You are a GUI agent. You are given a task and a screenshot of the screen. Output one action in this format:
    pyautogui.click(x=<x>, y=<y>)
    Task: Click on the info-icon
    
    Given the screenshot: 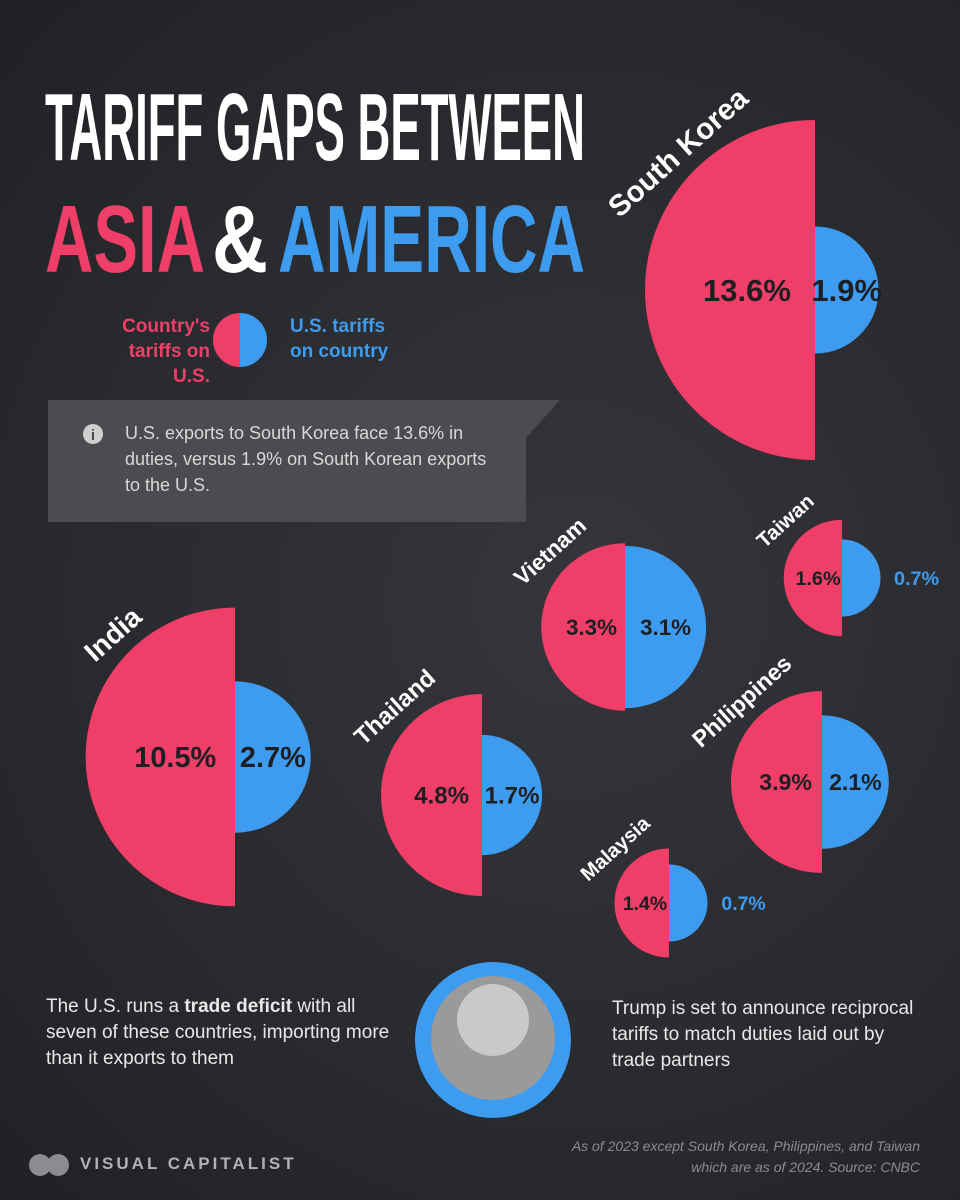 What is the action you would take?
    pyautogui.click(x=93, y=434)
    